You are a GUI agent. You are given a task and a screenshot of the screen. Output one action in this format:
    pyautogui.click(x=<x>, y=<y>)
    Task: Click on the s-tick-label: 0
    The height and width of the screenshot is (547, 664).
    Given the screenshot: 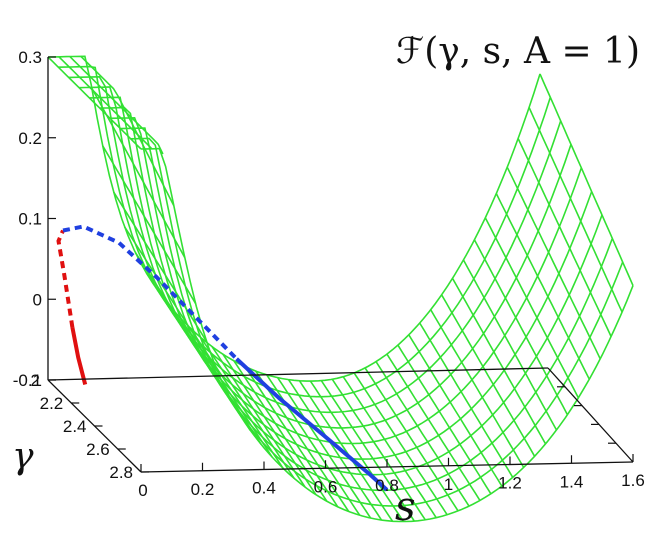 What is the action you would take?
    pyautogui.click(x=142, y=490)
    